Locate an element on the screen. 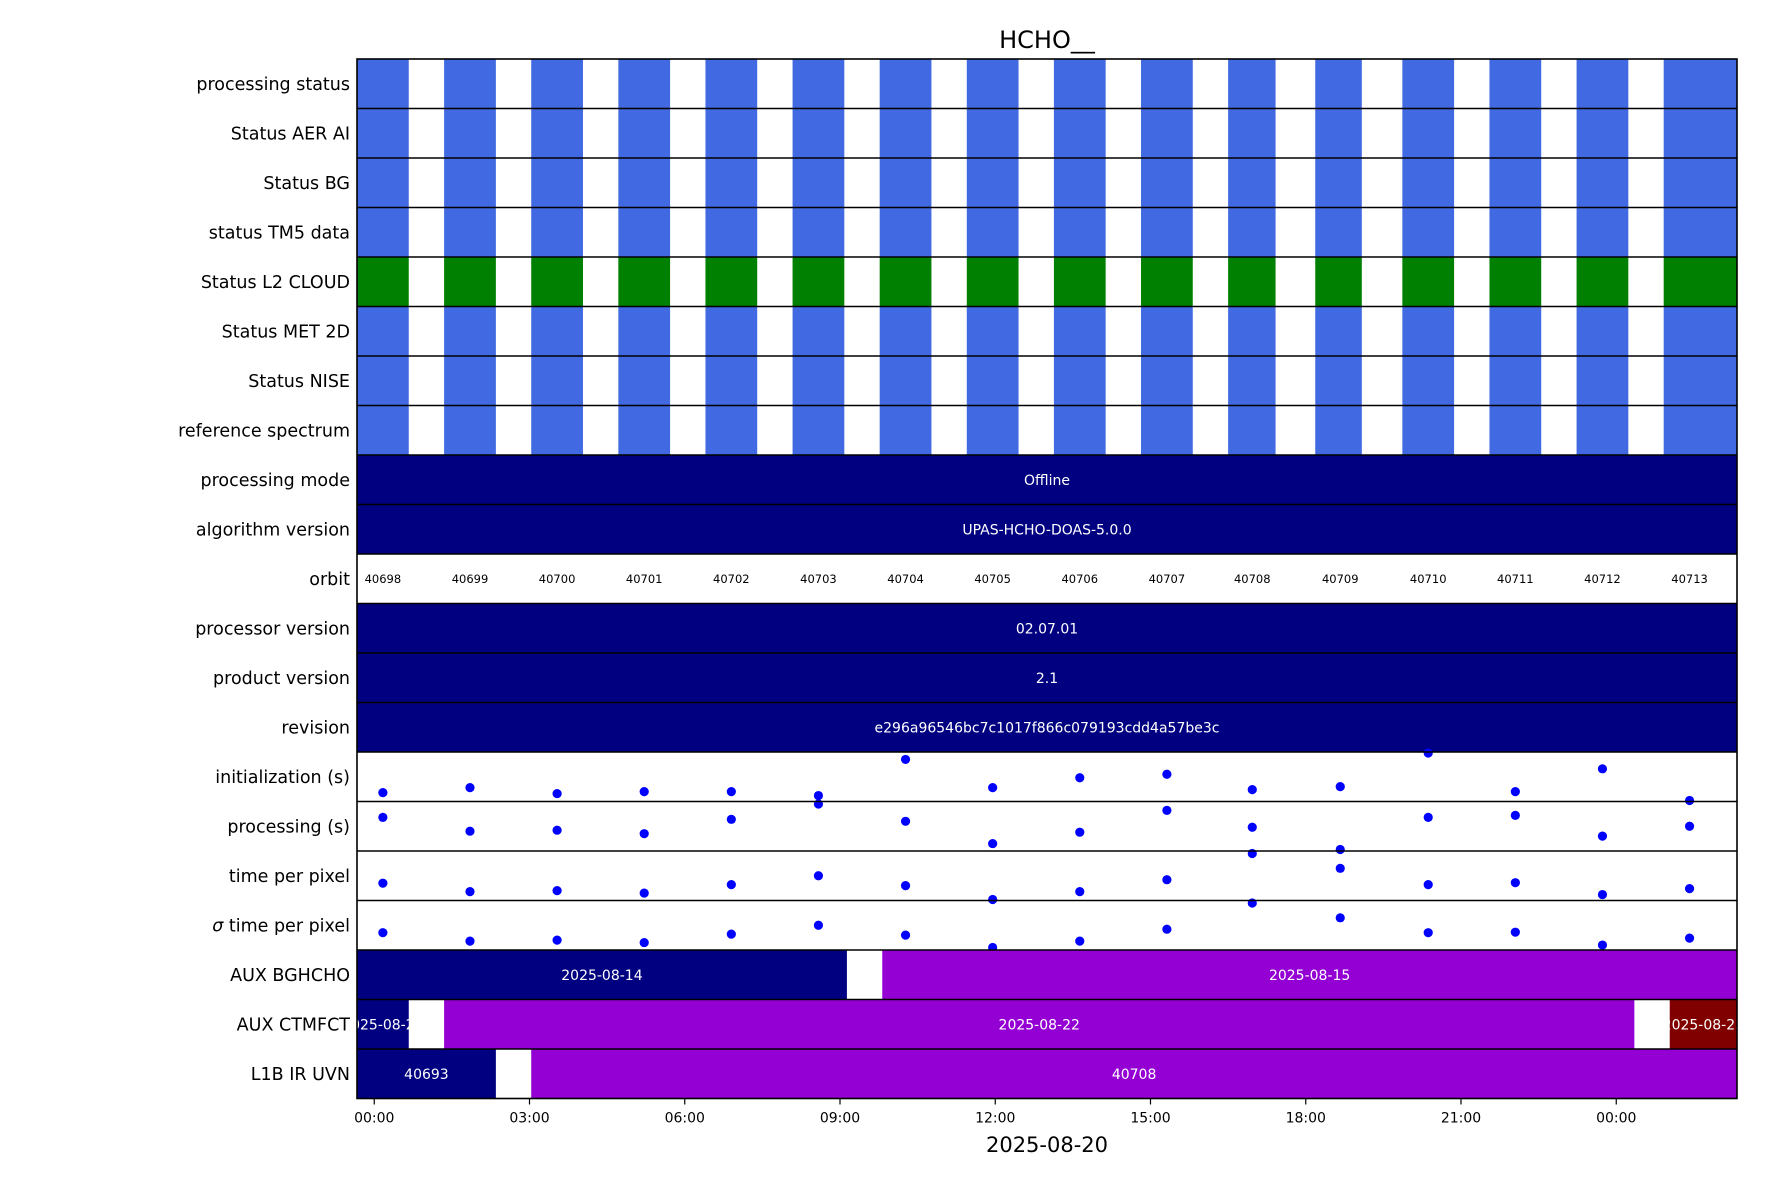  orbit-number: 40701 is located at coordinates (644, 579).